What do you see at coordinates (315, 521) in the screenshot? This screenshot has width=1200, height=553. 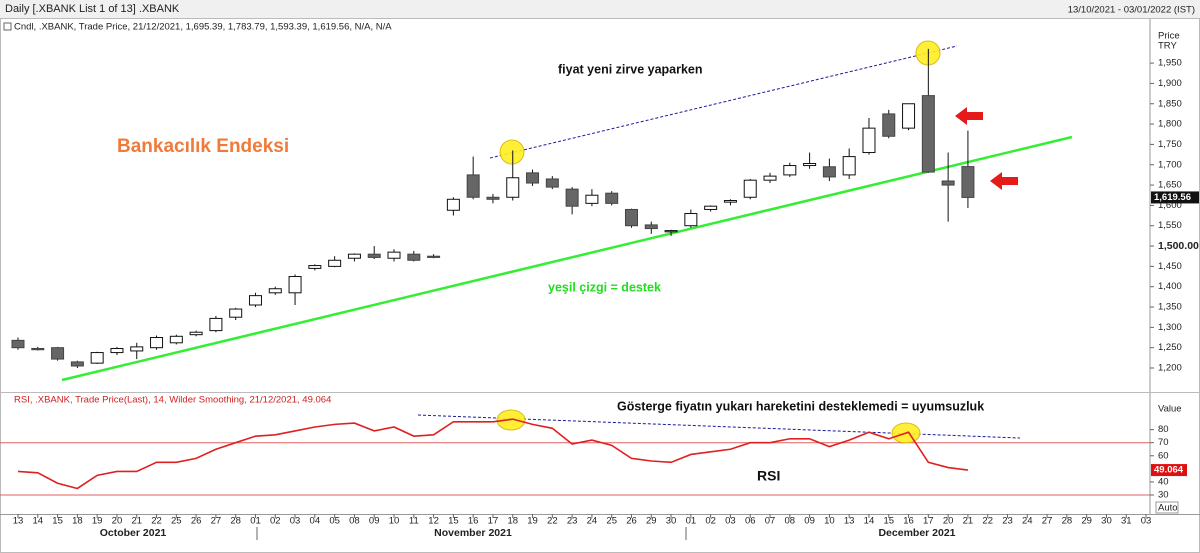 I see `x-tick-label: 04` at bounding box center [315, 521].